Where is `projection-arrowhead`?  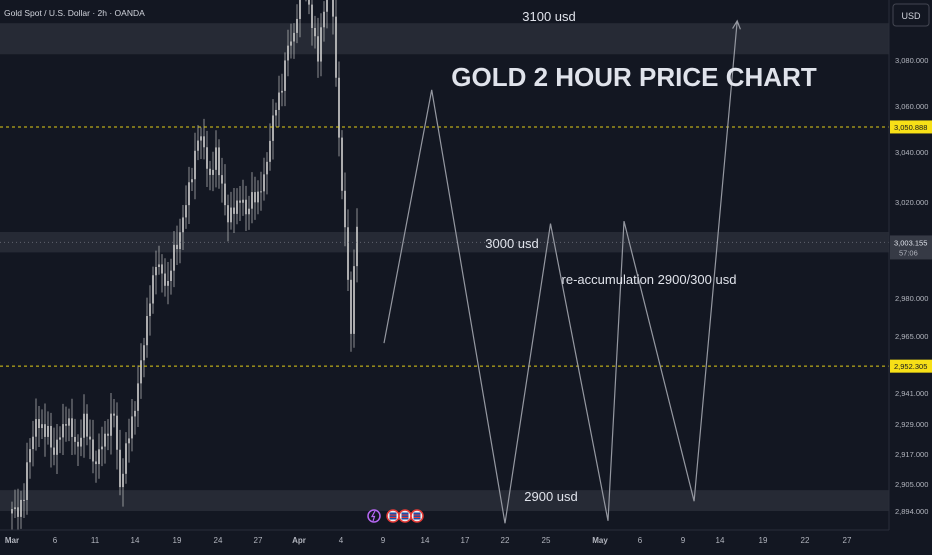
projection-arrowhead is located at coordinates (736, 24).